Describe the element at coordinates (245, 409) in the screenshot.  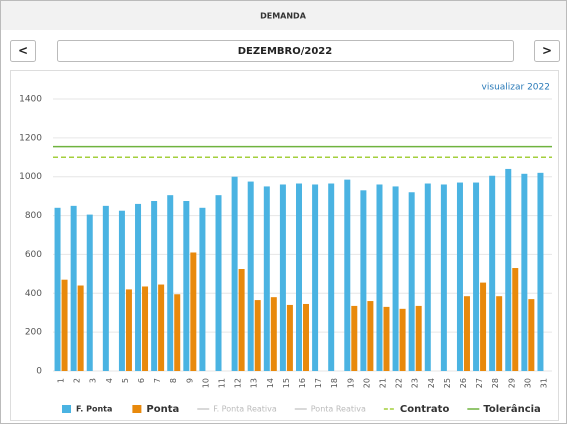
I see `legend-label: F. Ponta Reativa` at that location.